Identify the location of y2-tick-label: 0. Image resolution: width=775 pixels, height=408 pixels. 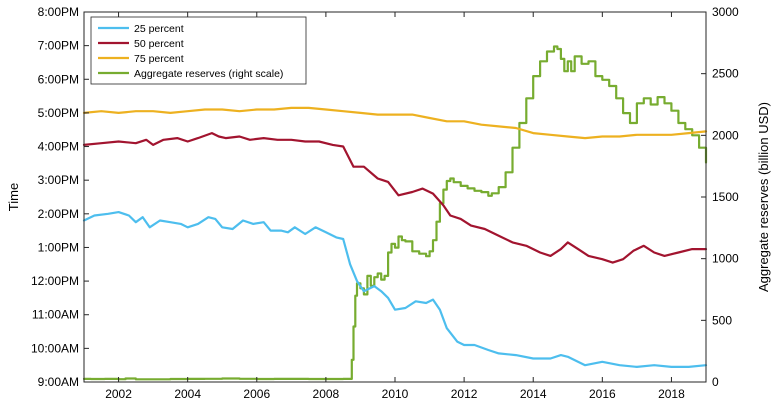
(715, 382).